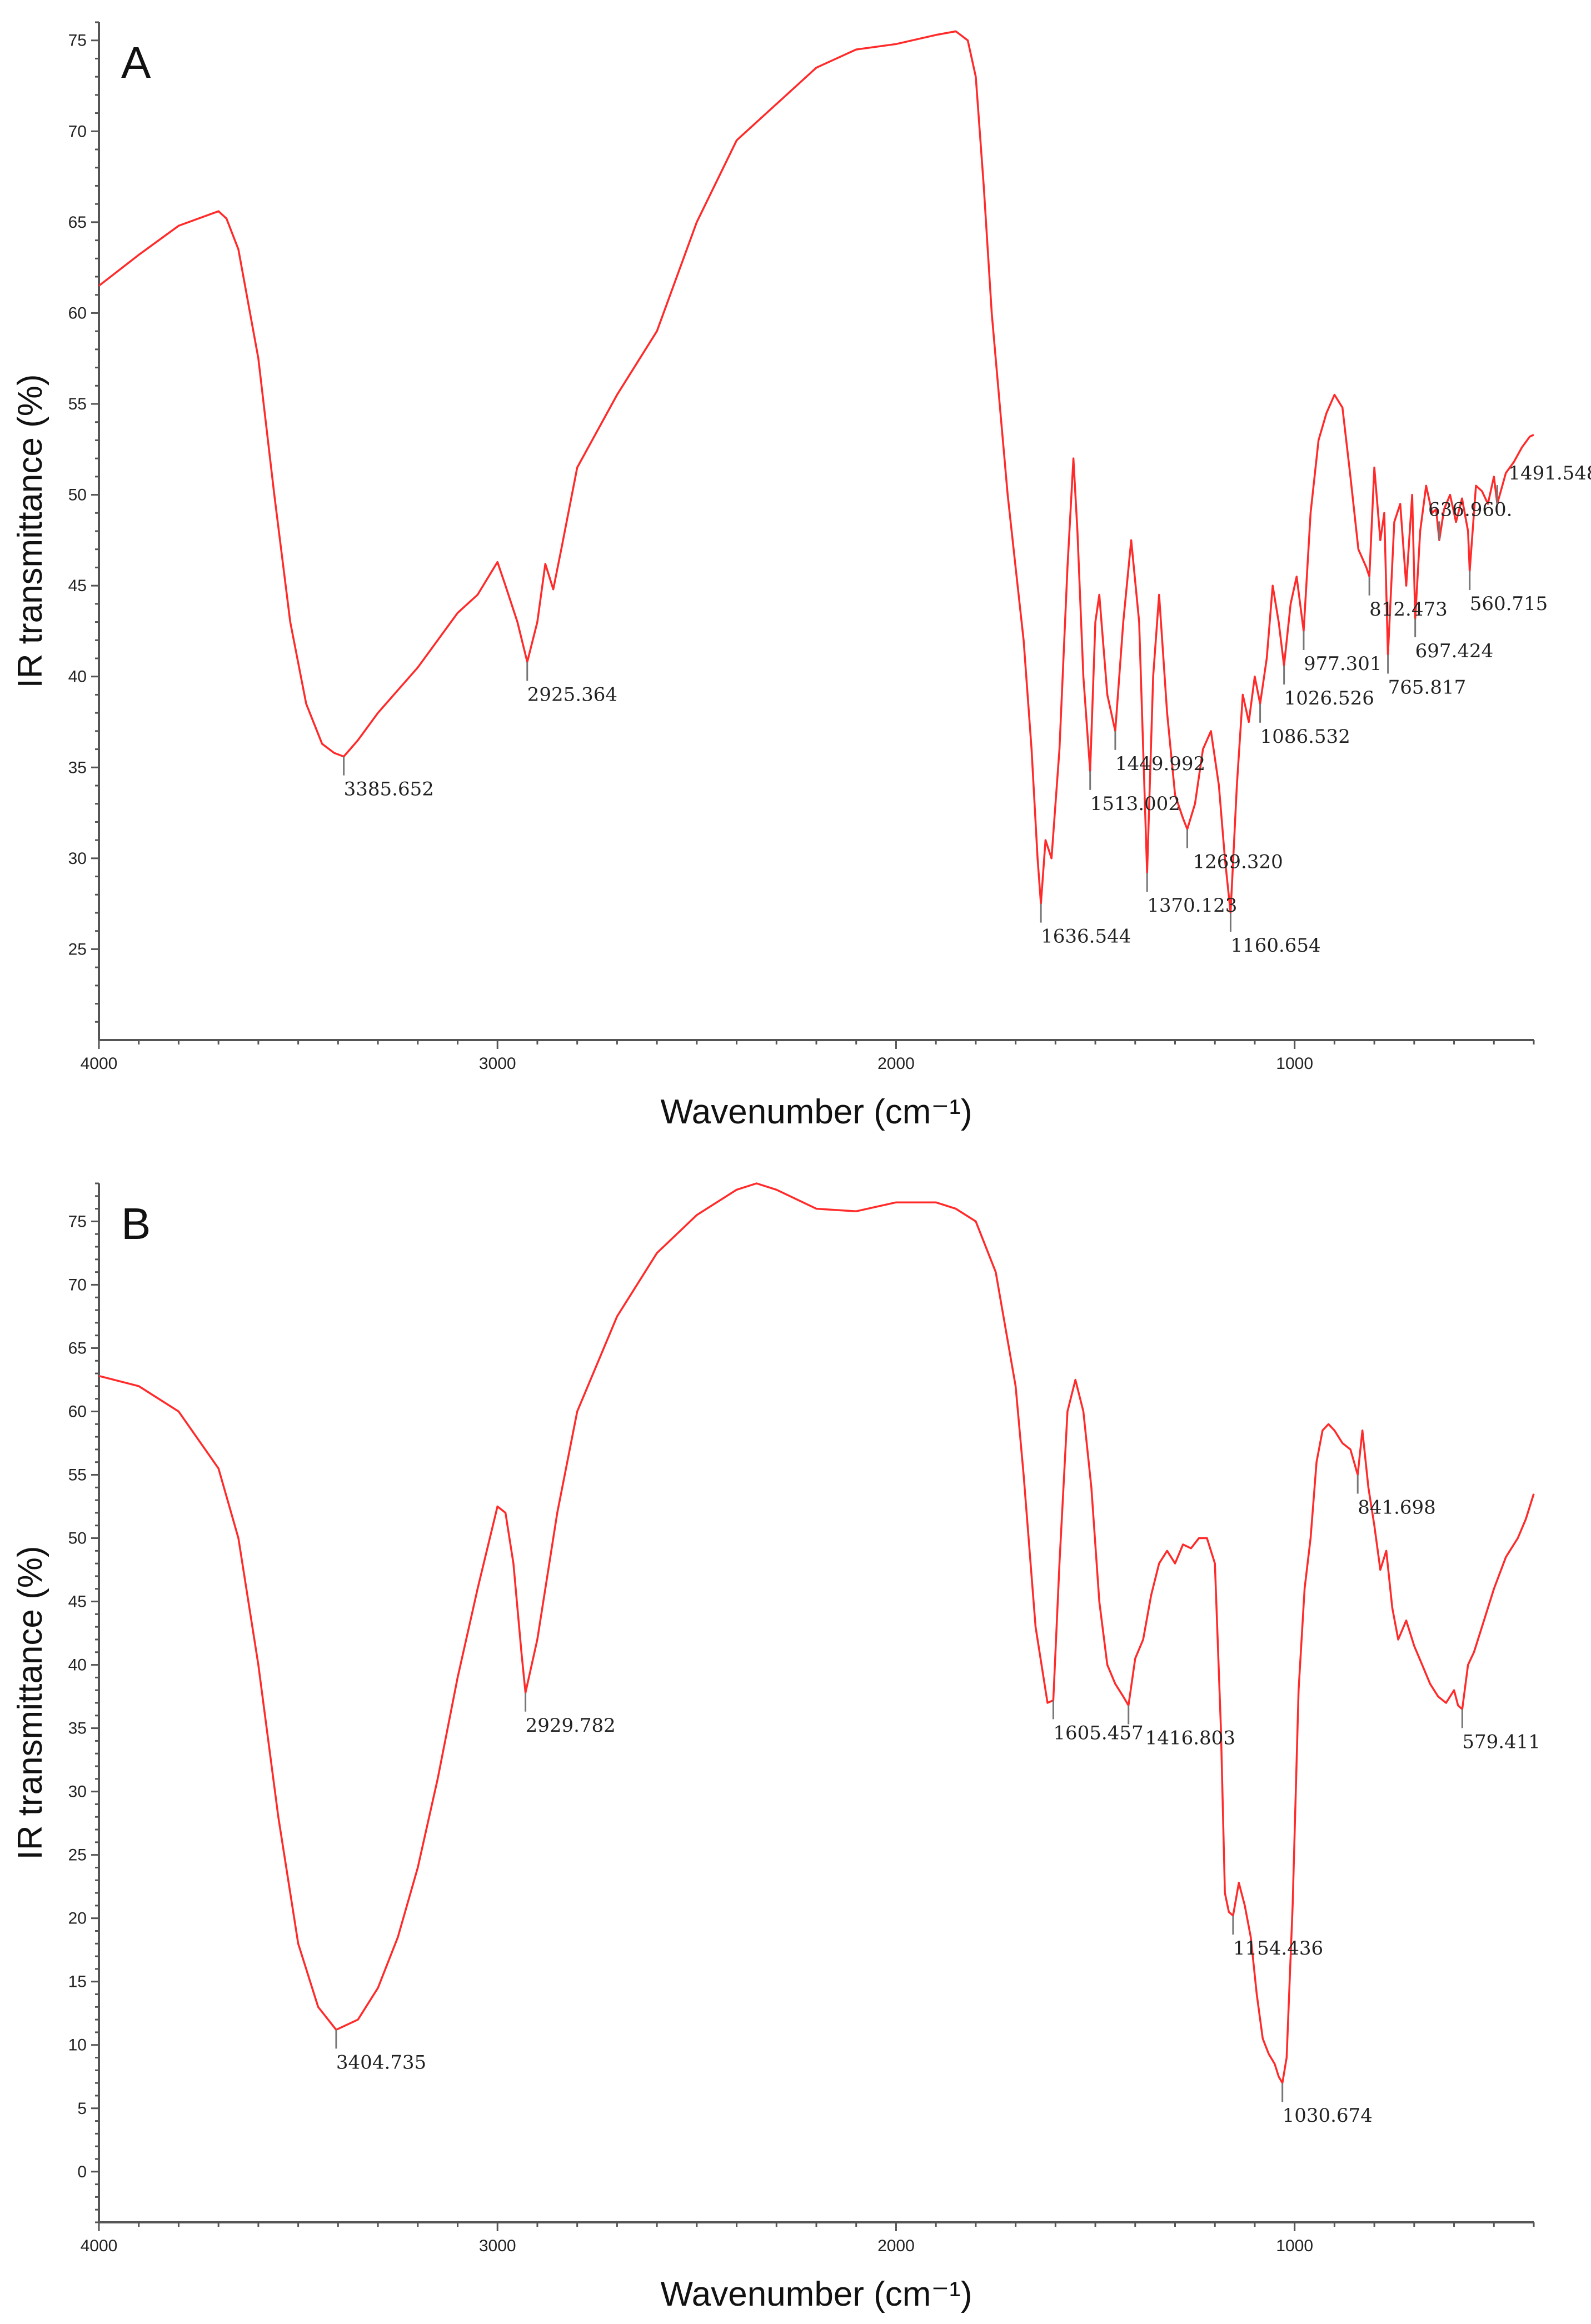 The width and height of the screenshot is (1591, 2324). What do you see at coordinates (1549, 473) in the screenshot?
I see `peak-label: 1491.548` at bounding box center [1549, 473].